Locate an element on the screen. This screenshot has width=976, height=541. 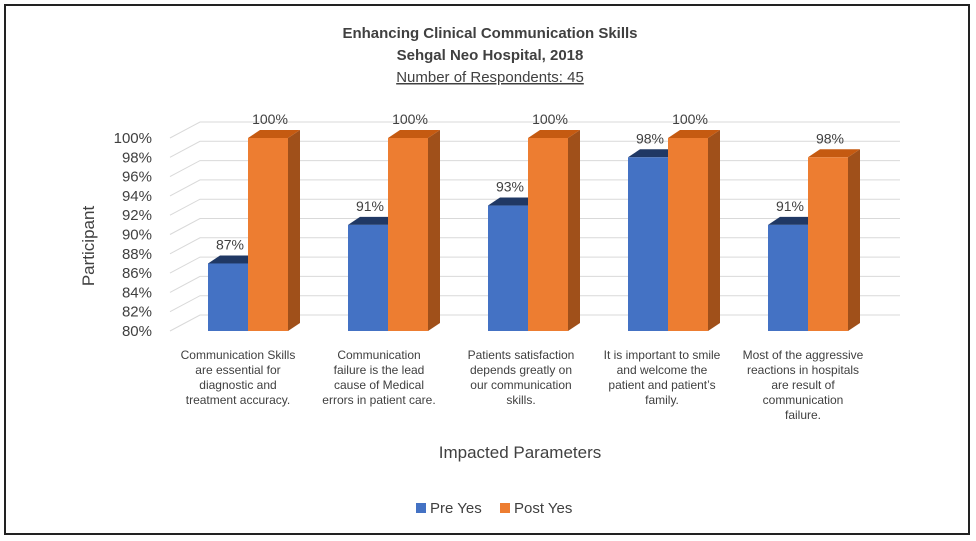
chart-subtitle-respondents: Number of Respondents: 45 is located at coordinates (490, 77).